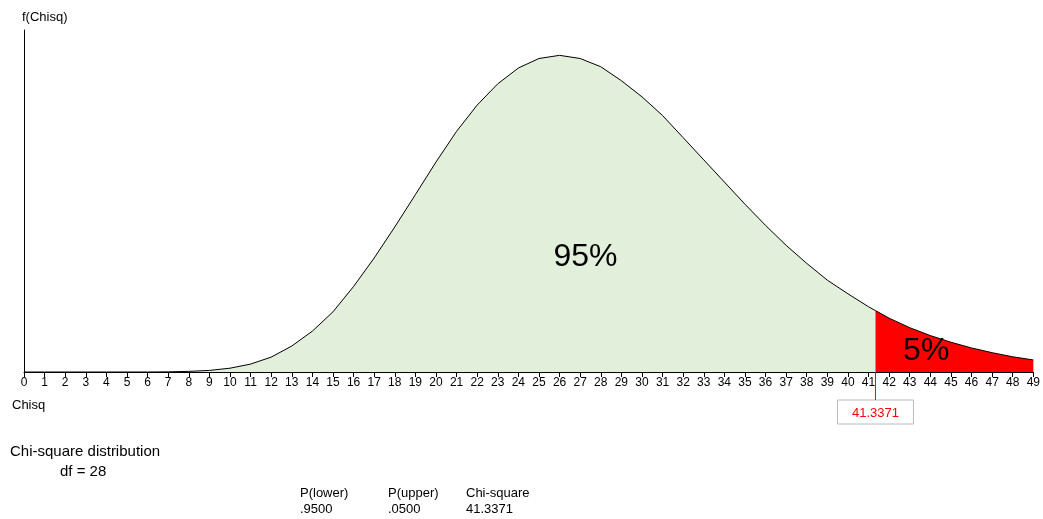  What do you see at coordinates (559, 382) in the screenshot?
I see `x-tick-label: 26` at bounding box center [559, 382].